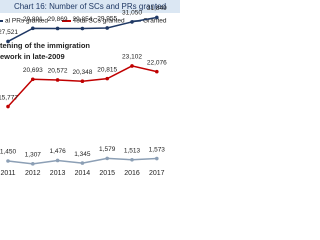 The width and height of the screenshot is (320, 240). Describe the element at coordinates (33, 70) in the screenshot. I see `data-label: 20,693` at that location.